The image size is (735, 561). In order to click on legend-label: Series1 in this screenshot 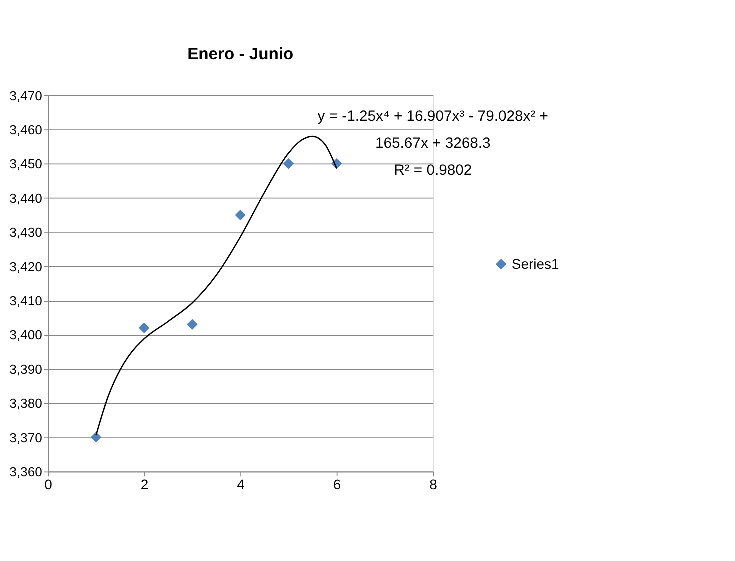, I will do `click(536, 264)`.